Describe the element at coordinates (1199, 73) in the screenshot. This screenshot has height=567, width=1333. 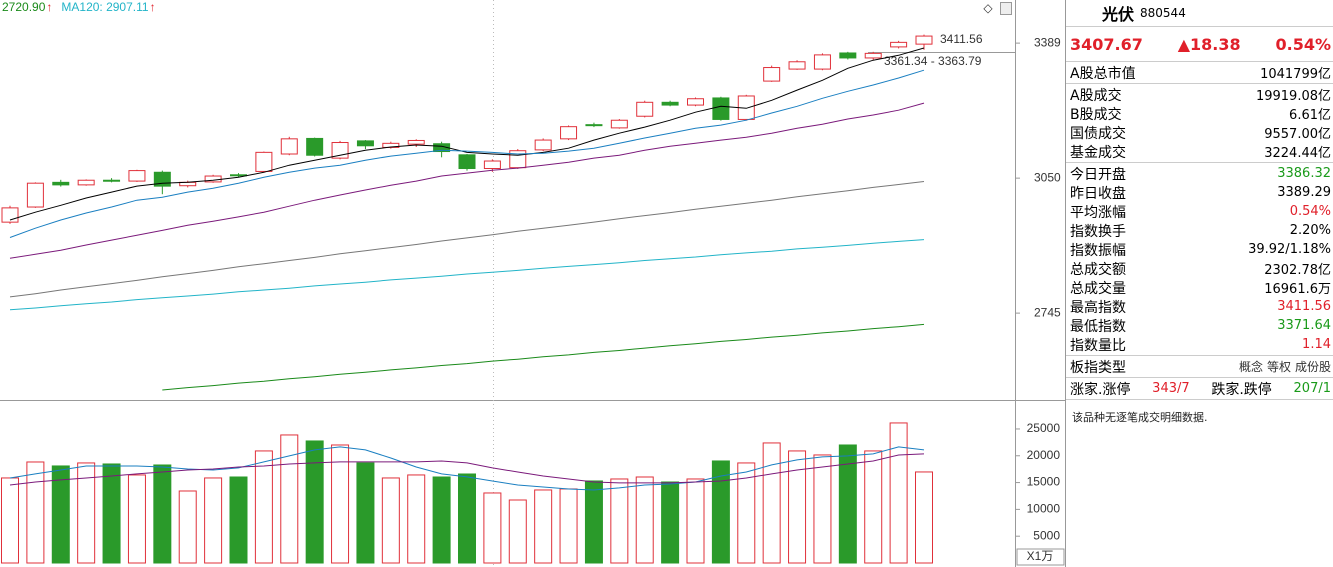
I see `stat-row: A股总市值 1041799亿` at that location.